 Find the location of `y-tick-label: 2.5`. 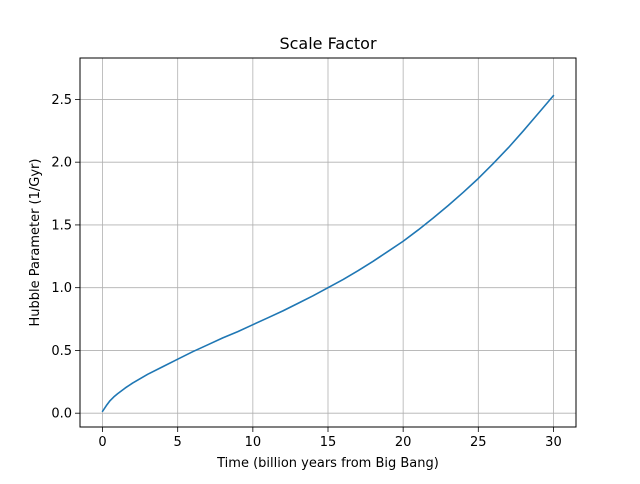

y-tick-label: 2.5 is located at coordinates (61, 100).